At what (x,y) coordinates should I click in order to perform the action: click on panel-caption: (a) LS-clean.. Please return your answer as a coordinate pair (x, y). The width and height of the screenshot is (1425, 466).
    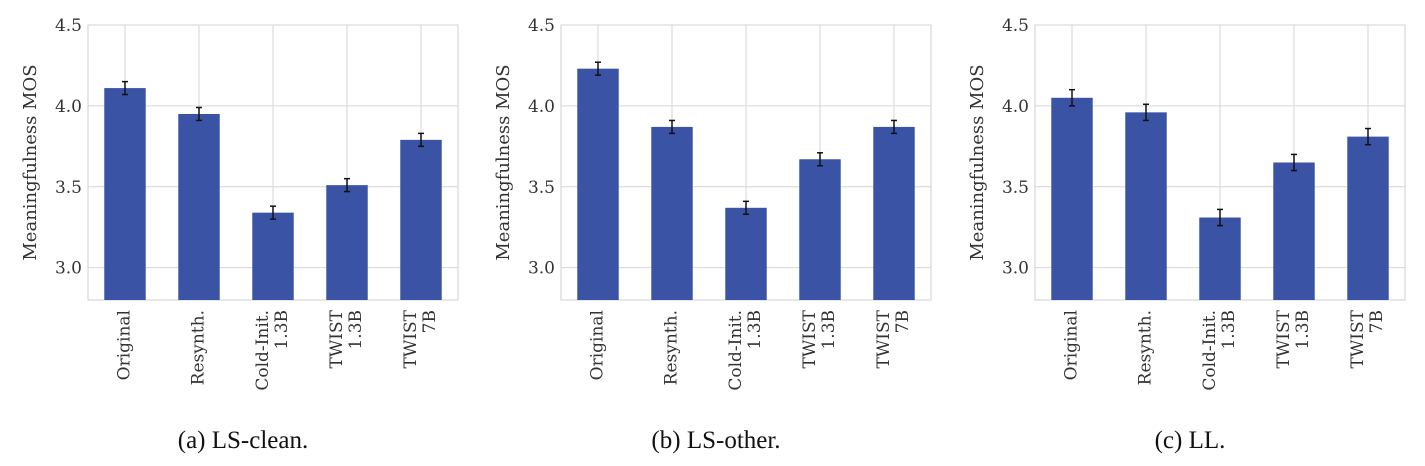
    Looking at the image, I should click on (243, 440).